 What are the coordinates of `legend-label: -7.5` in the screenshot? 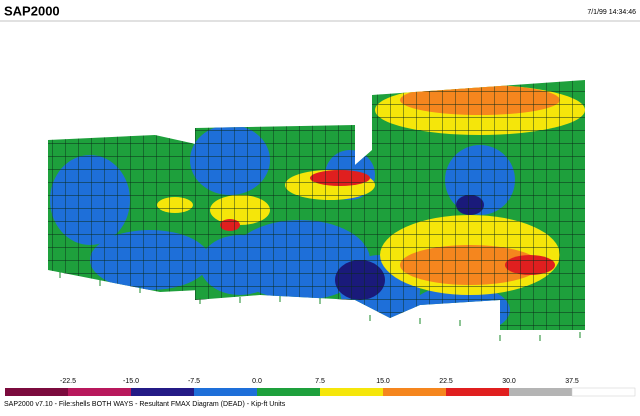 It's located at (194, 381).